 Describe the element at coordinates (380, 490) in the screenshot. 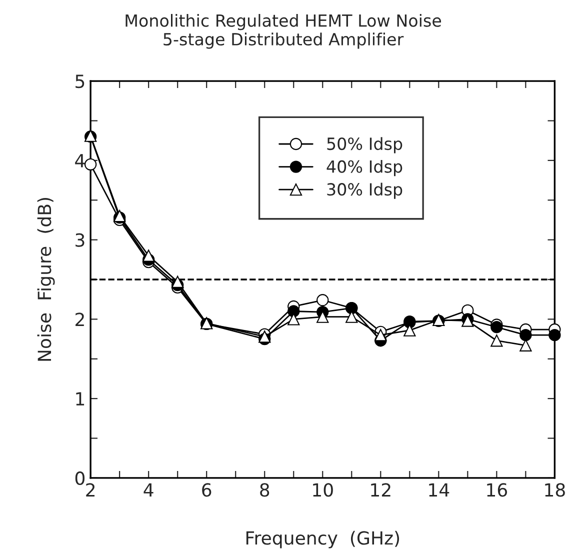

I see `x-tick-label: 12` at that location.